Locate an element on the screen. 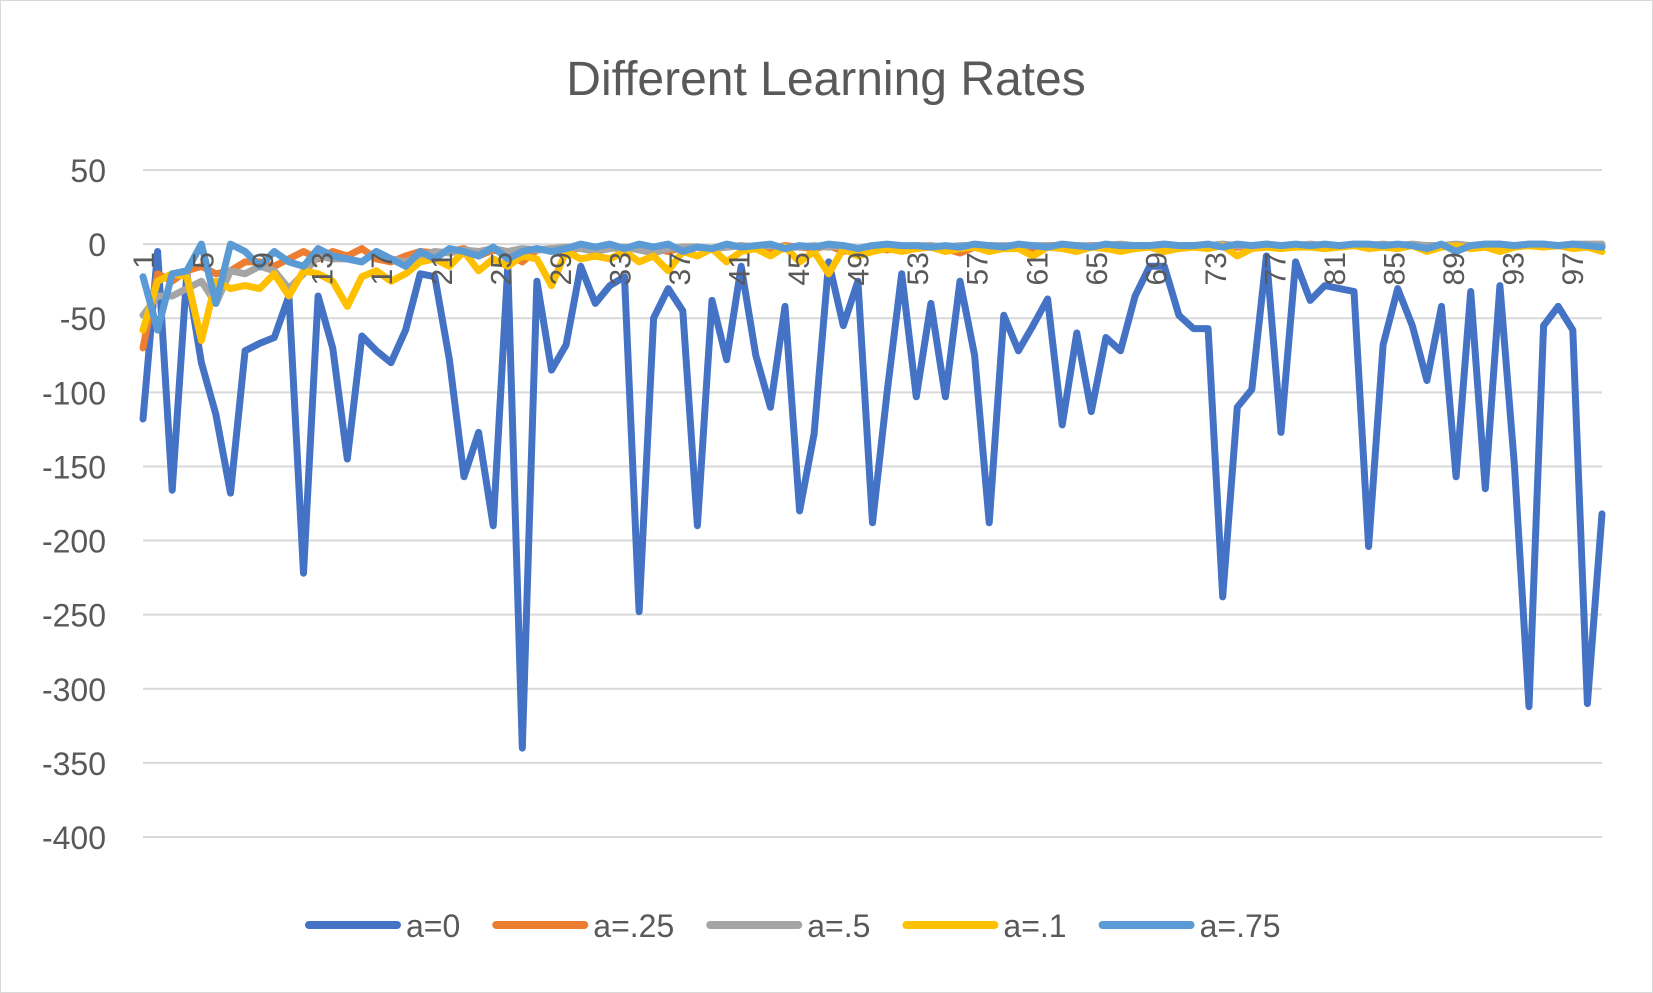 The height and width of the screenshot is (993, 1653). legend-item: a=.25 is located at coordinates (583, 926).